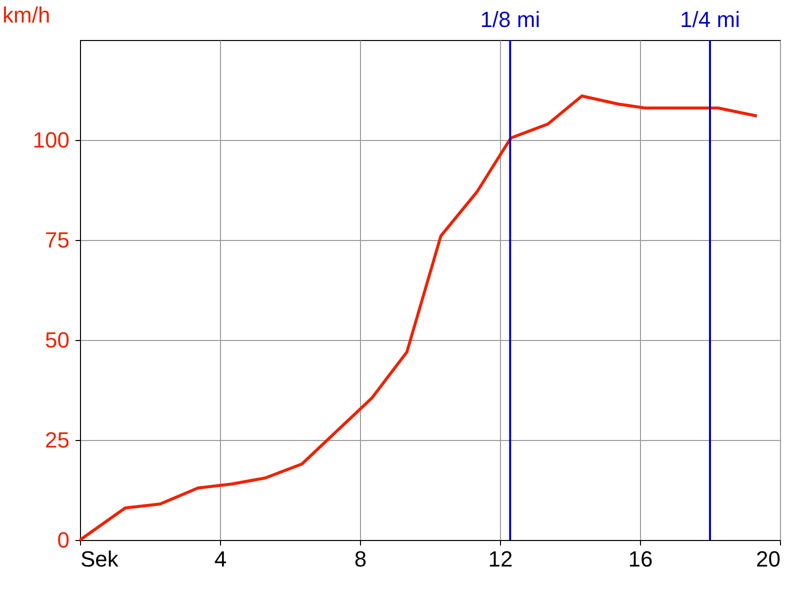  I want to click on x-tick-label: Sek, so click(100, 559).